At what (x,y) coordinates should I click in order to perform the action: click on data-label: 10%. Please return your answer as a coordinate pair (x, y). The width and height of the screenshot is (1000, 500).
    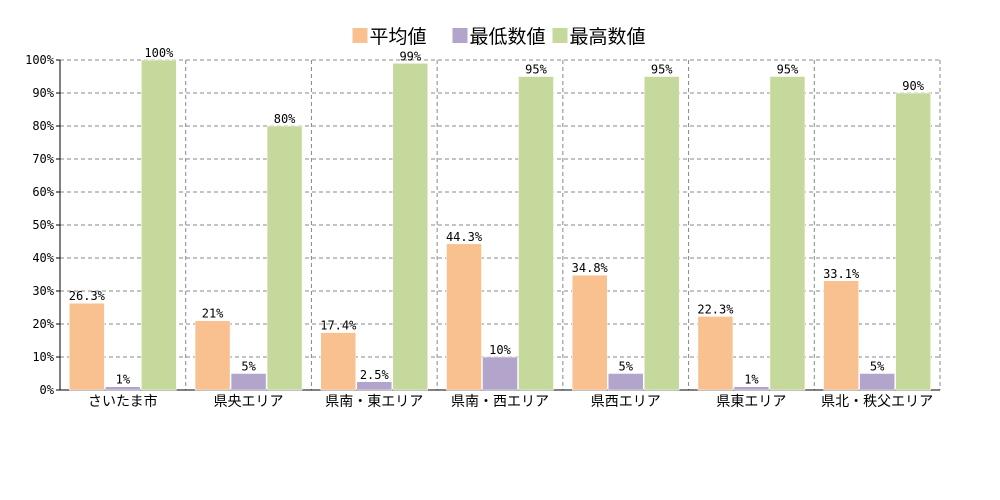
    Looking at the image, I should click on (500, 350).